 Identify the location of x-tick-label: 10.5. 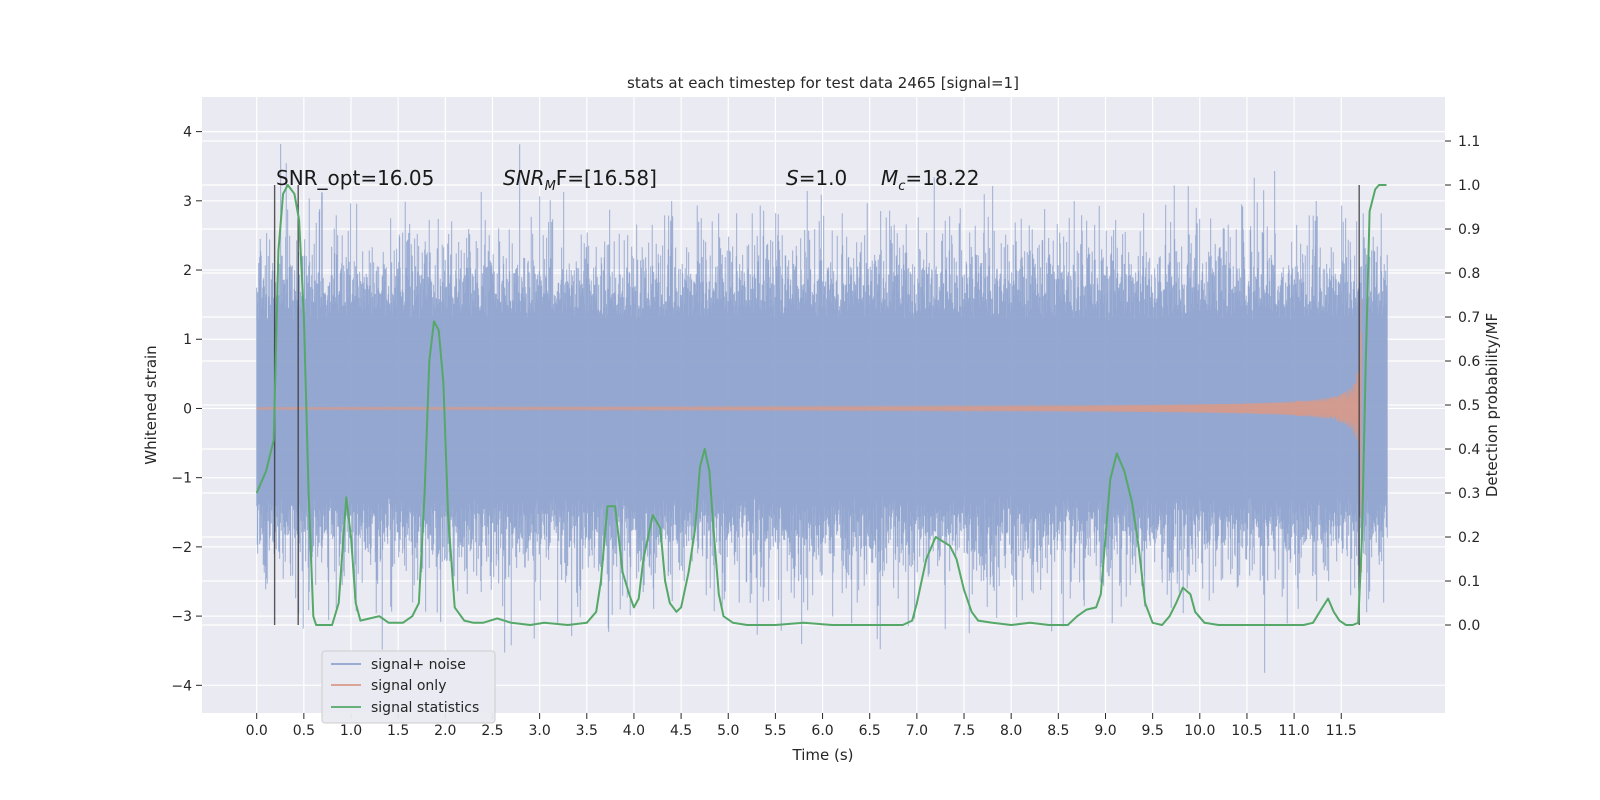
(1246, 731).